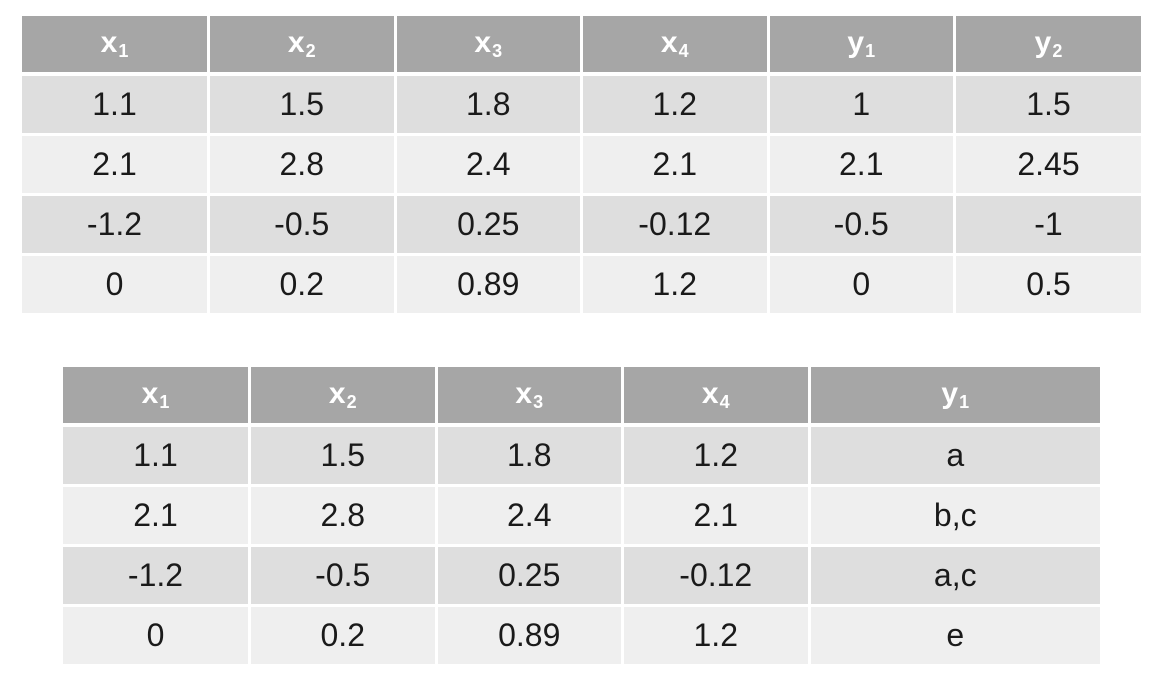 Image resolution: width=1176 pixels, height=676 pixels. What do you see at coordinates (954, 576) in the screenshot?
I see `table-cell: a,c` at bounding box center [954, 576].